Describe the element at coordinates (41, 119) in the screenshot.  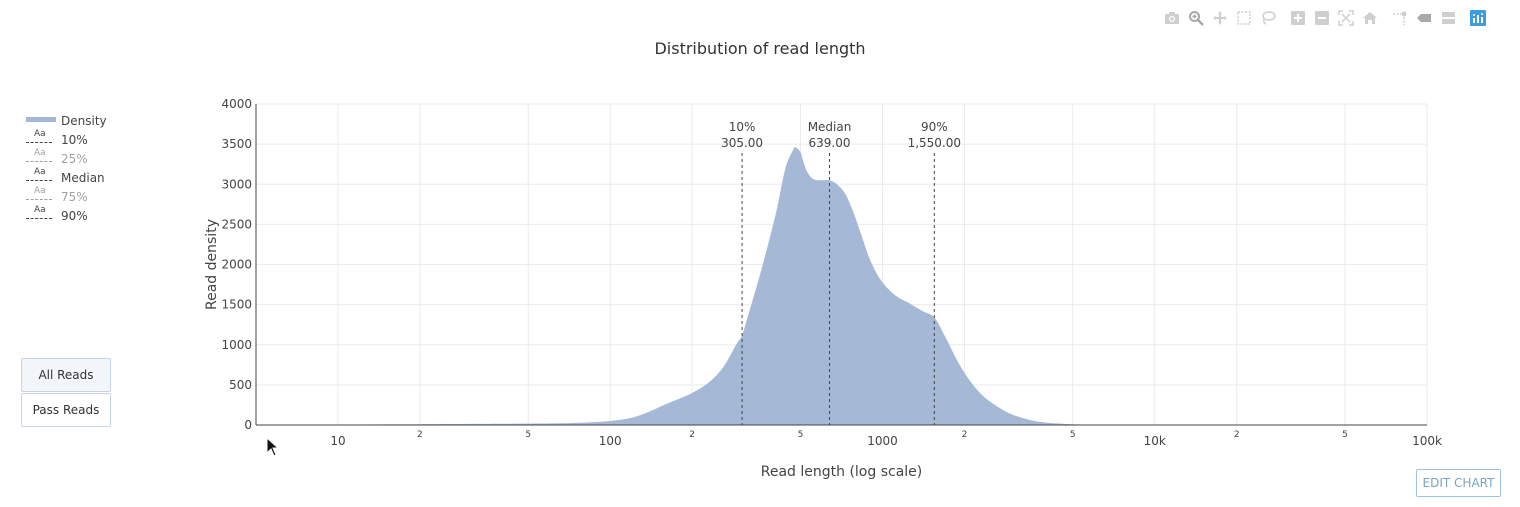
I see `legend-fill-swatch` at that location.